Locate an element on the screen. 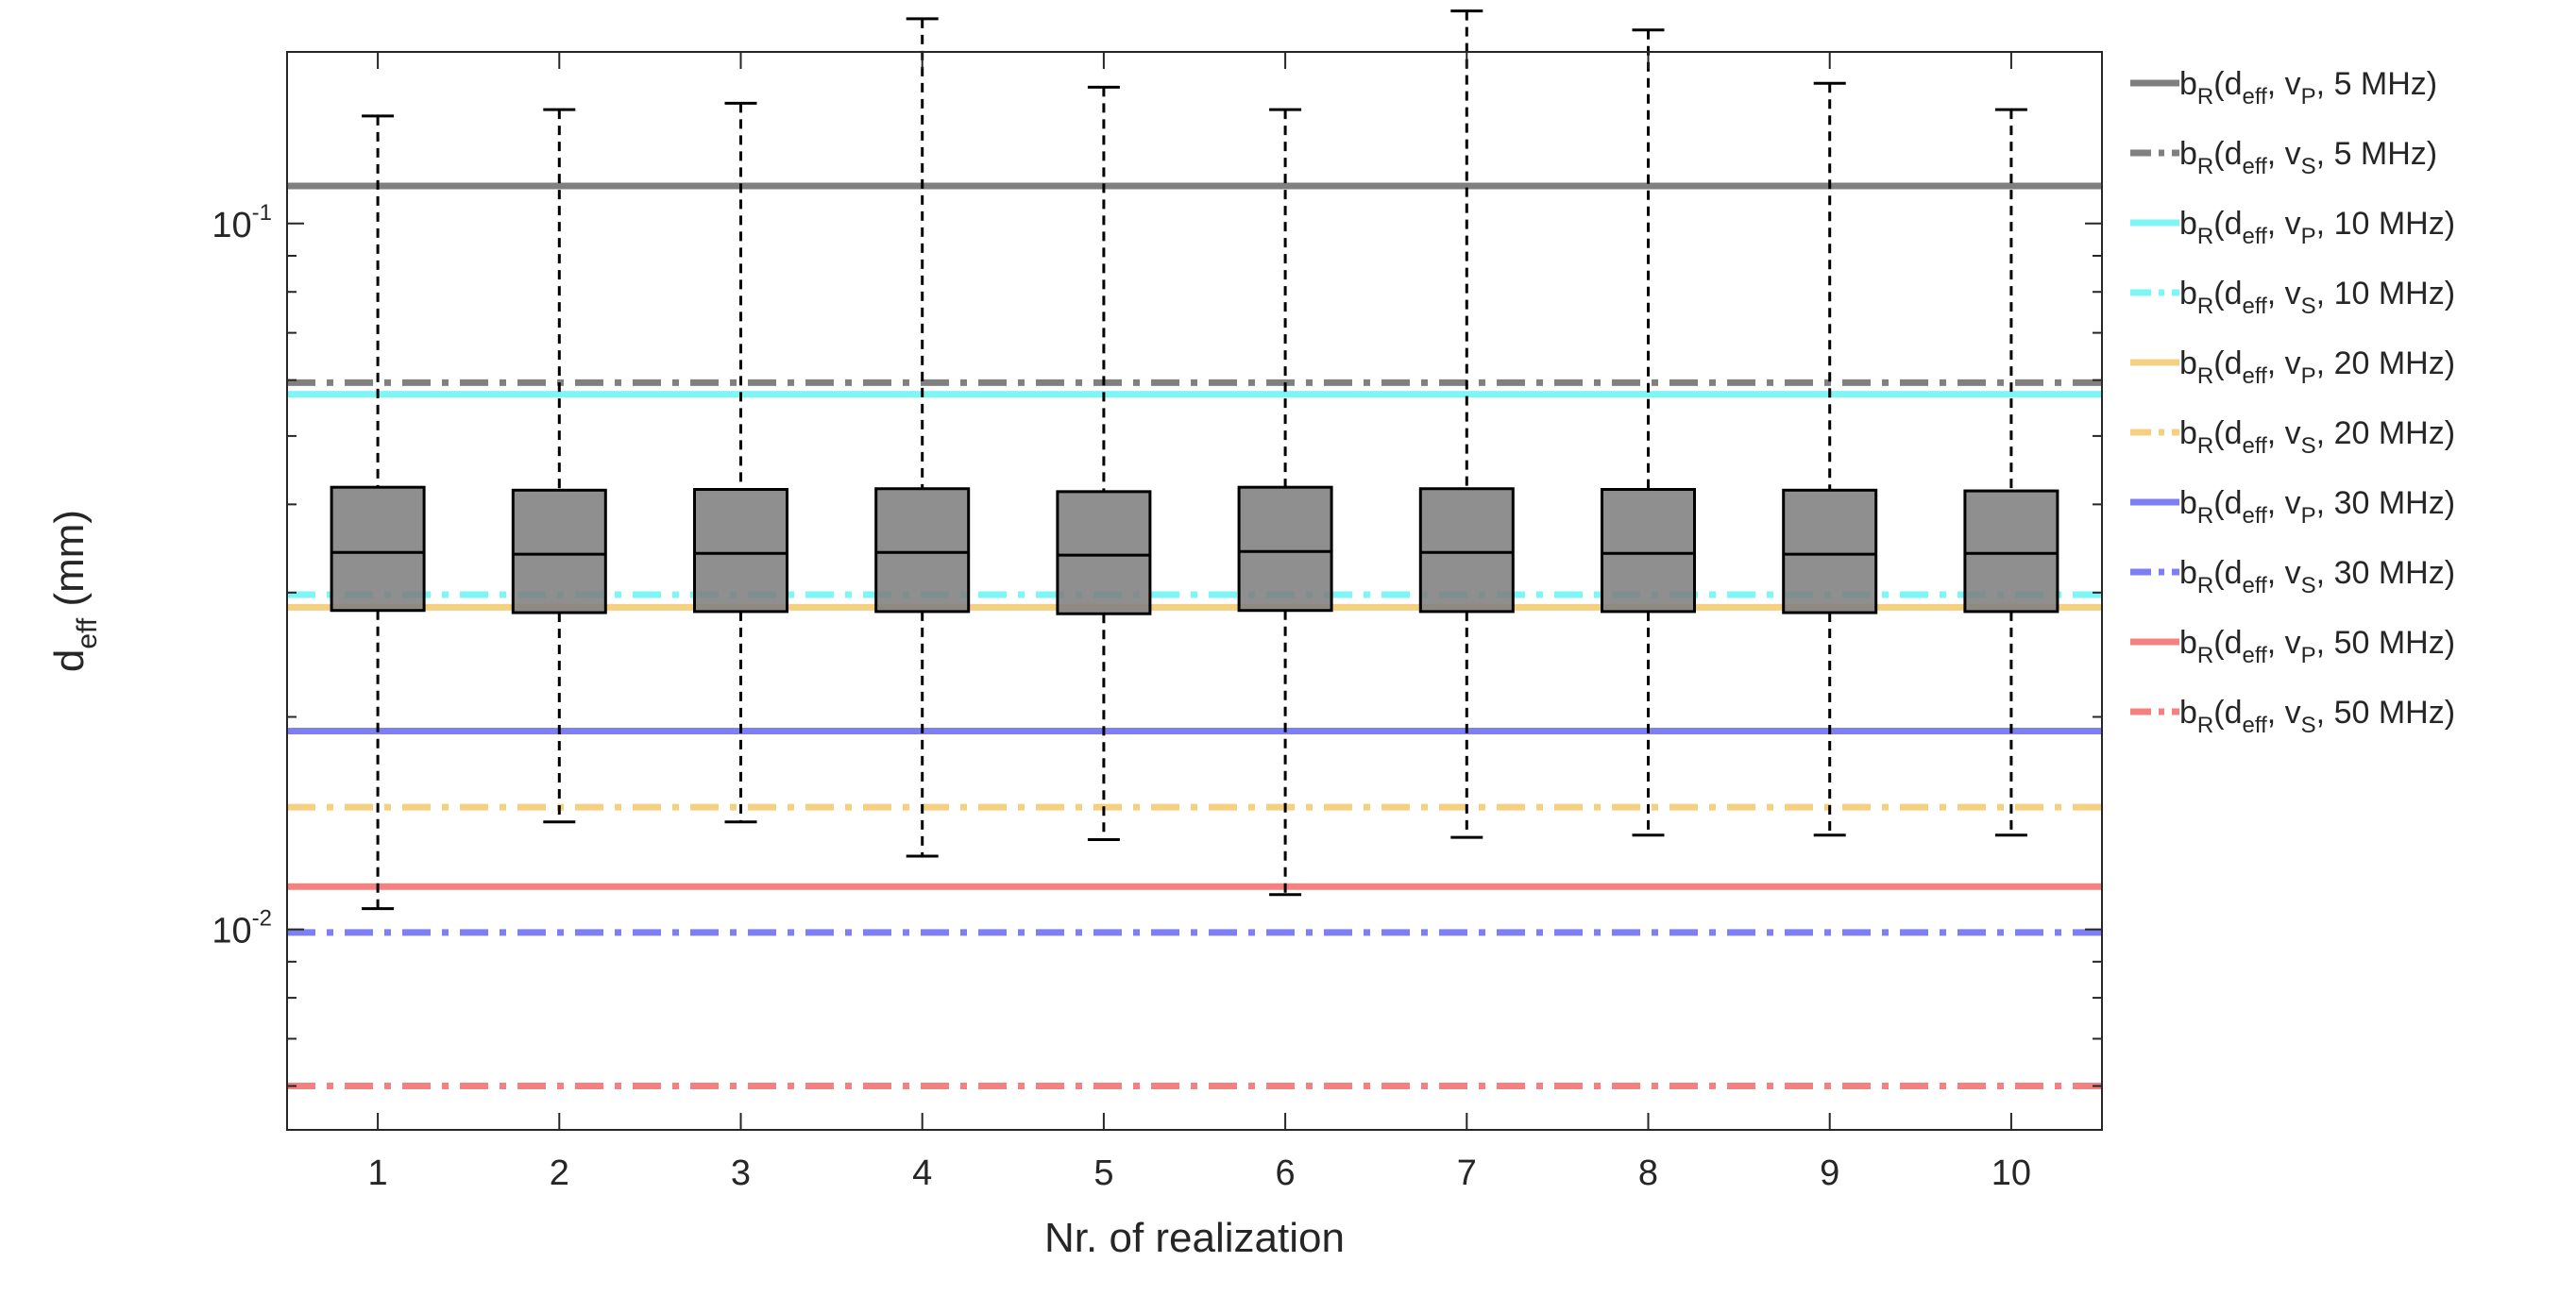 Image resolution: width=2576 pixels, height=1296 pixels. legend-label: bR(deff, vP, 50 MHz) is located at coordinates (2317, 646).